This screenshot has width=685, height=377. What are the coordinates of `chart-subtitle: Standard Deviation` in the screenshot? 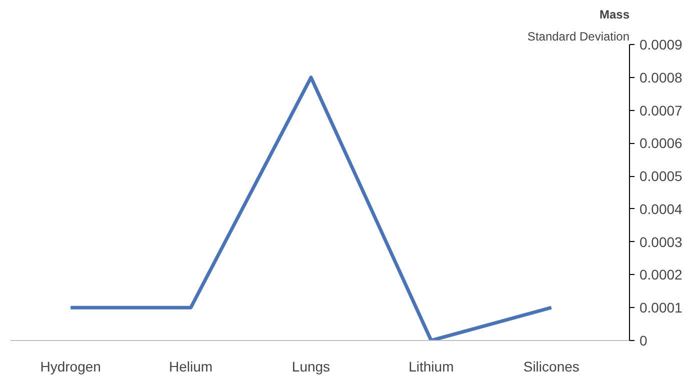 It's located at (578, 37).